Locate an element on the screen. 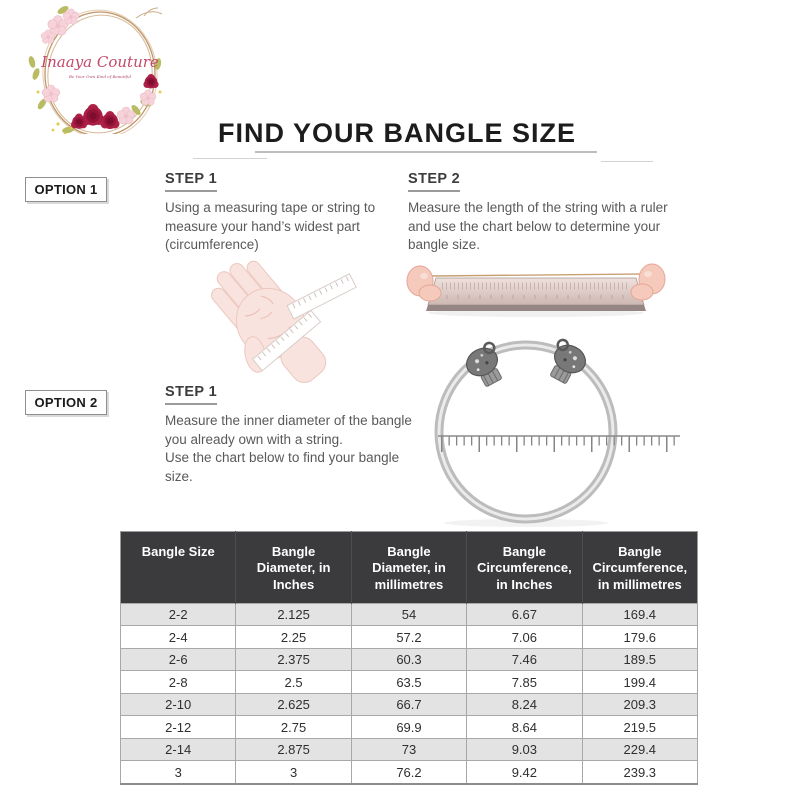 The width and height of the screenshot is (794, 794). string-ruler-illustration is located at coordinates (536, 290).